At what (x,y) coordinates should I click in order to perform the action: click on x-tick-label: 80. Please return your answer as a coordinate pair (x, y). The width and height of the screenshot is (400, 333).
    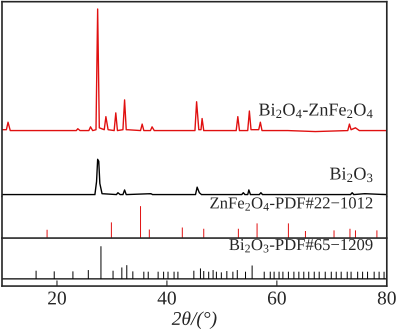
    Looking at the image, I should click on (387, 298).